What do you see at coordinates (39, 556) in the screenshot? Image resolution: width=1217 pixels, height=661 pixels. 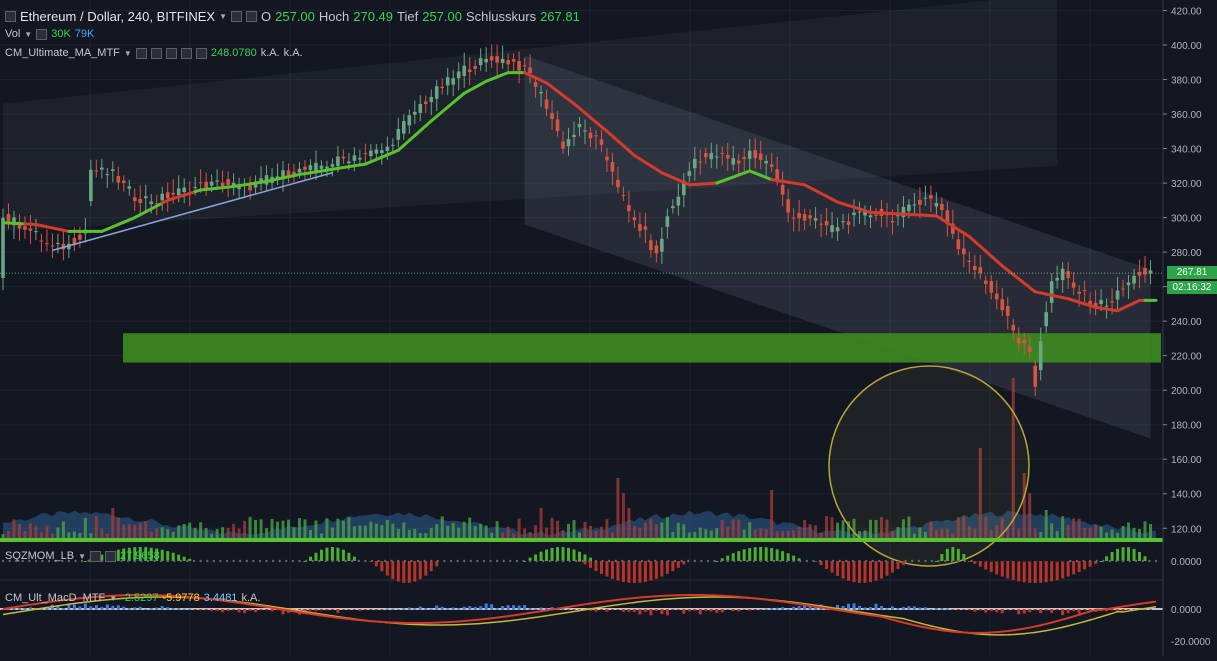 I see `sqz-label: SQZMOM_LB` at bounding box center [39, 556].